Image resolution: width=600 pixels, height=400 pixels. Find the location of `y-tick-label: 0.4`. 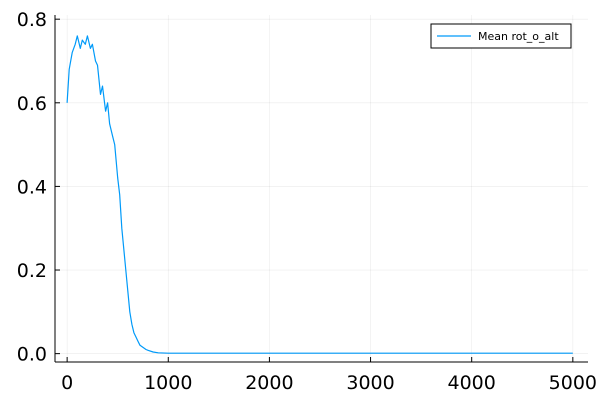

y-tick-label: 0.4 is located at coordinates (32, 187).